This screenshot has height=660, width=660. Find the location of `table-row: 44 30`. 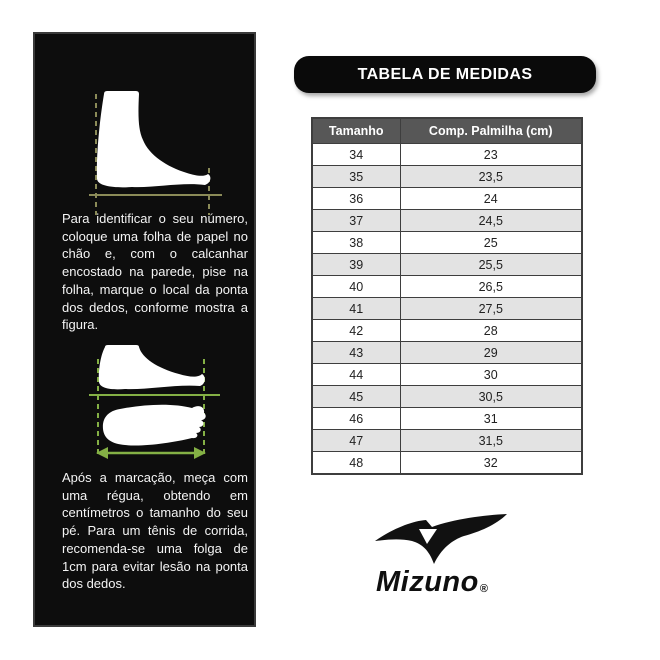

table-row: 44 30 is located at coordinates (447, 374).